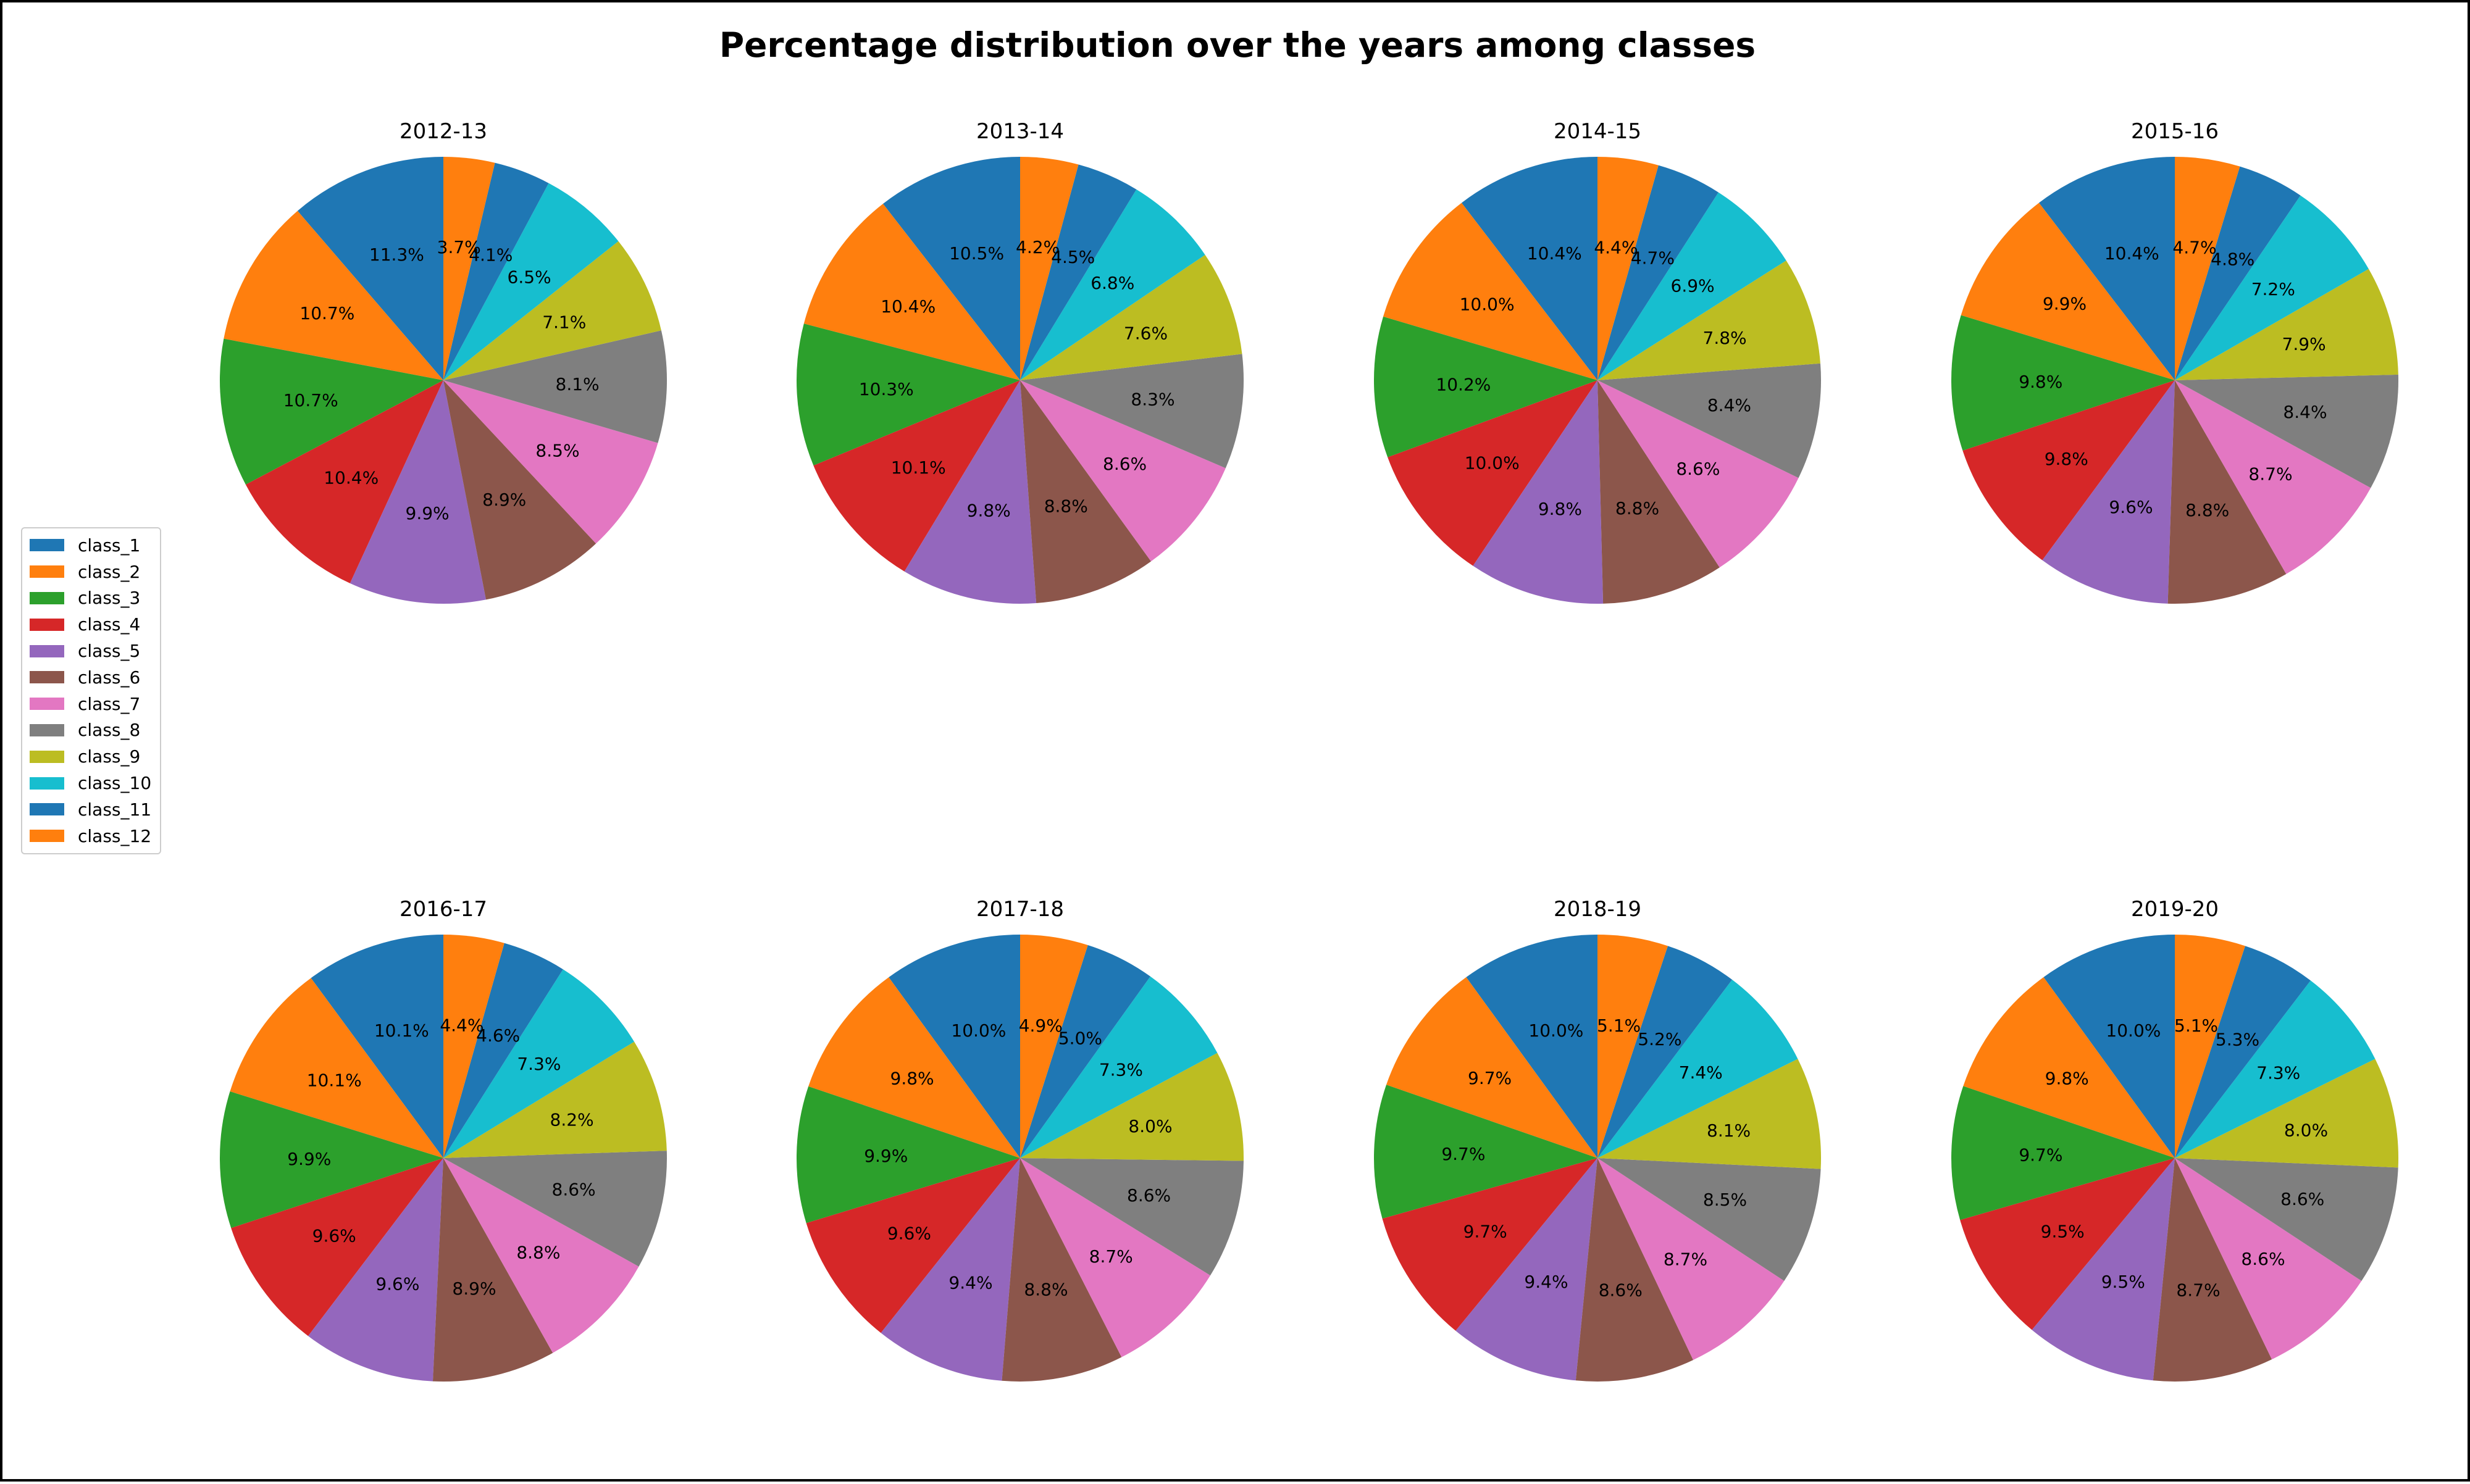 Image resolution: width=2470 pixels, height=1484 pixels. What do you see at coordinates (2175, 909) in the screenshot?
I see `pie-title: 2019-20` at bounding box center [2175, 909].